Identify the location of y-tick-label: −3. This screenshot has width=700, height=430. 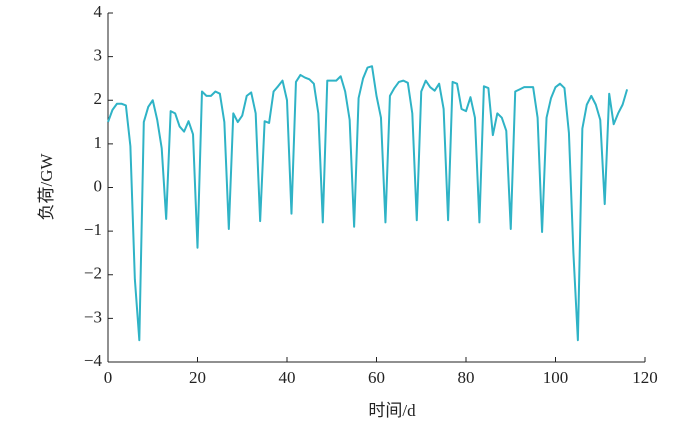
(93, 316).